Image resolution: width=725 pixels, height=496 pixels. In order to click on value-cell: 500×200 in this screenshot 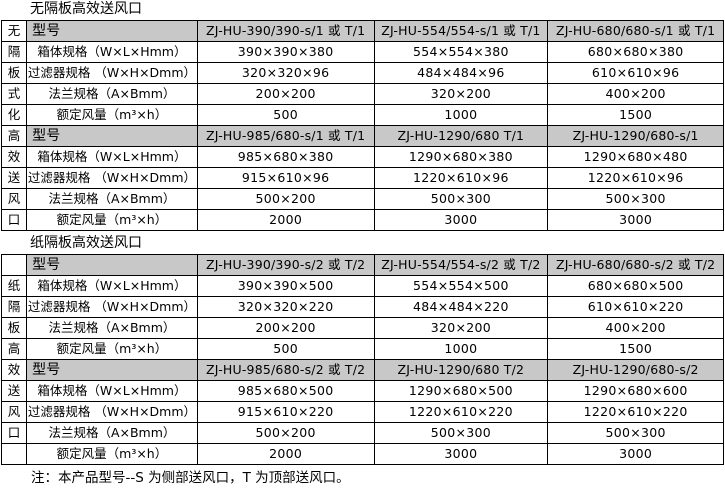, I will do `click(285, 433)`.